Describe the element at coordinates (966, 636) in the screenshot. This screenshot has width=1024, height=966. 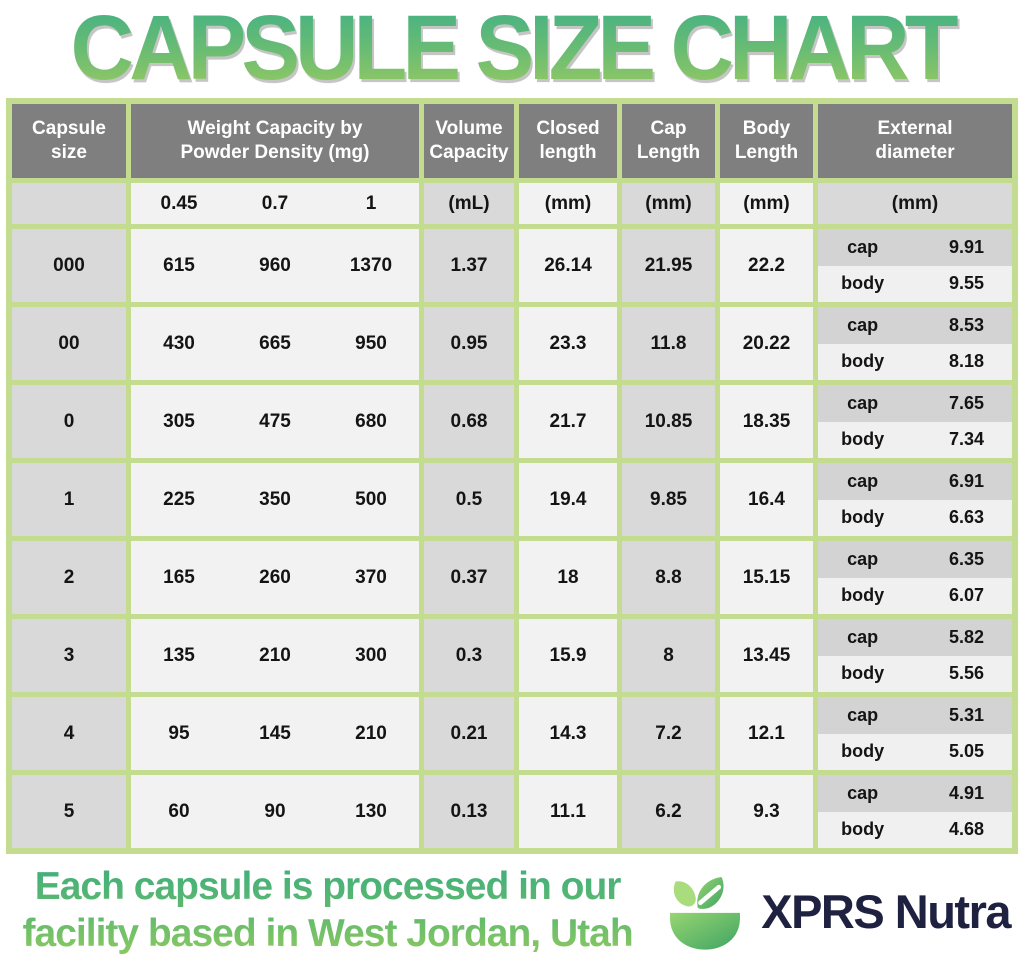
I see `ext-cap-value: 5.82` at that location.